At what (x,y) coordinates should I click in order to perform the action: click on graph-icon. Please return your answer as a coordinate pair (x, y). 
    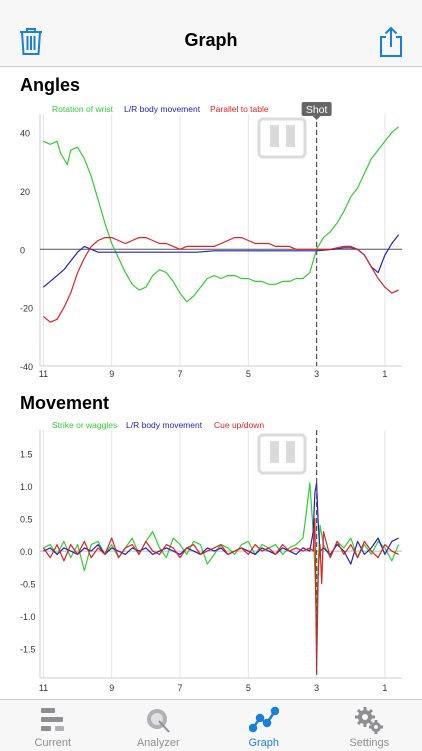
    Looking at the image, I should click on (264, 720).